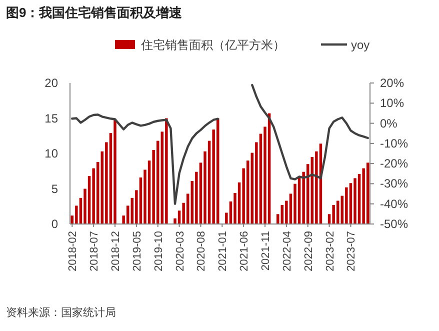 The image size is (439, 331). I want to click on legend-label: 住宅销售面积（亿平方米）, so click(212, 45).